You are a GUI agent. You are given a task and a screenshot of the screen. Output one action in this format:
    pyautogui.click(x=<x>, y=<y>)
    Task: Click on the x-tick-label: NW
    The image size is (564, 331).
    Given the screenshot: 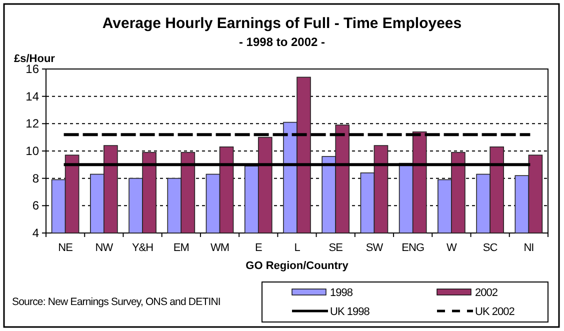 What is the action you would take?
    pyautogui.click(x=104, y=248)
    